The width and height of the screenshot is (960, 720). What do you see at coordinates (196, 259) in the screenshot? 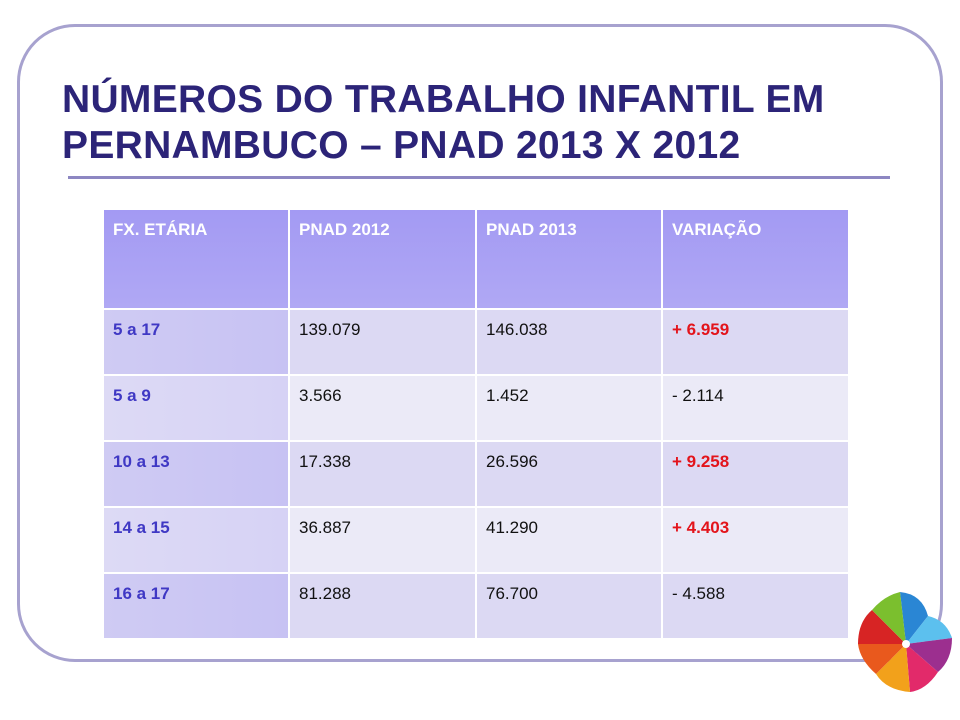
I see `column-header-age-range: FX. ETÁRIA` at bounding box center [196, 259].